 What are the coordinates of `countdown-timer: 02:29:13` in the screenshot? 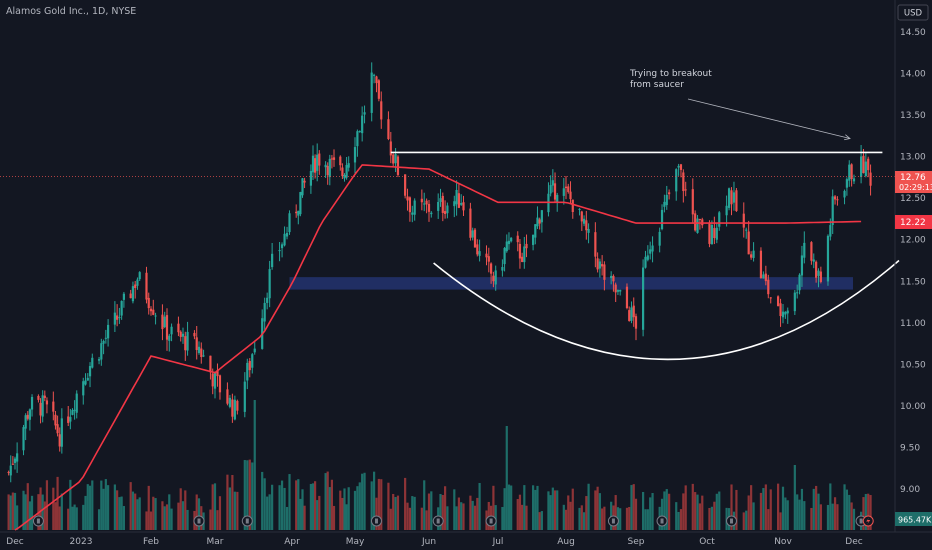 It's located at (915, 187).